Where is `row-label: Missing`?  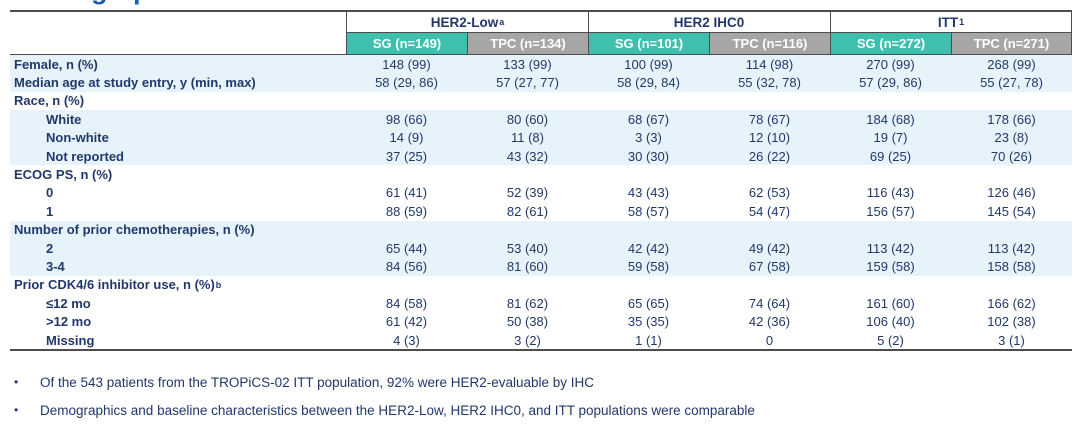 row-label: Missing is located at coordinates (70, 340).